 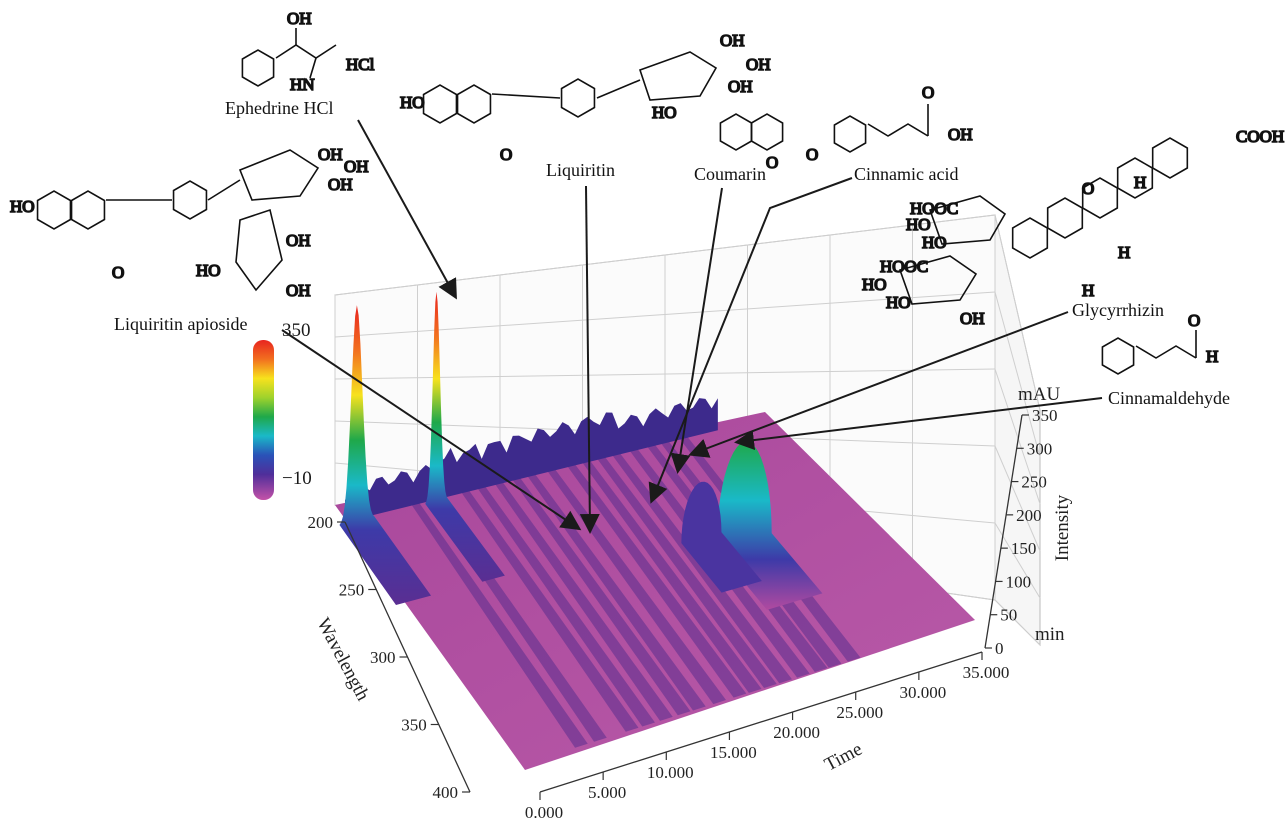 What do you see at coordinates (972, 318) in the screenshot?
I see `glycyrrhizin-oh: OH` at bounding box center [972, 318].